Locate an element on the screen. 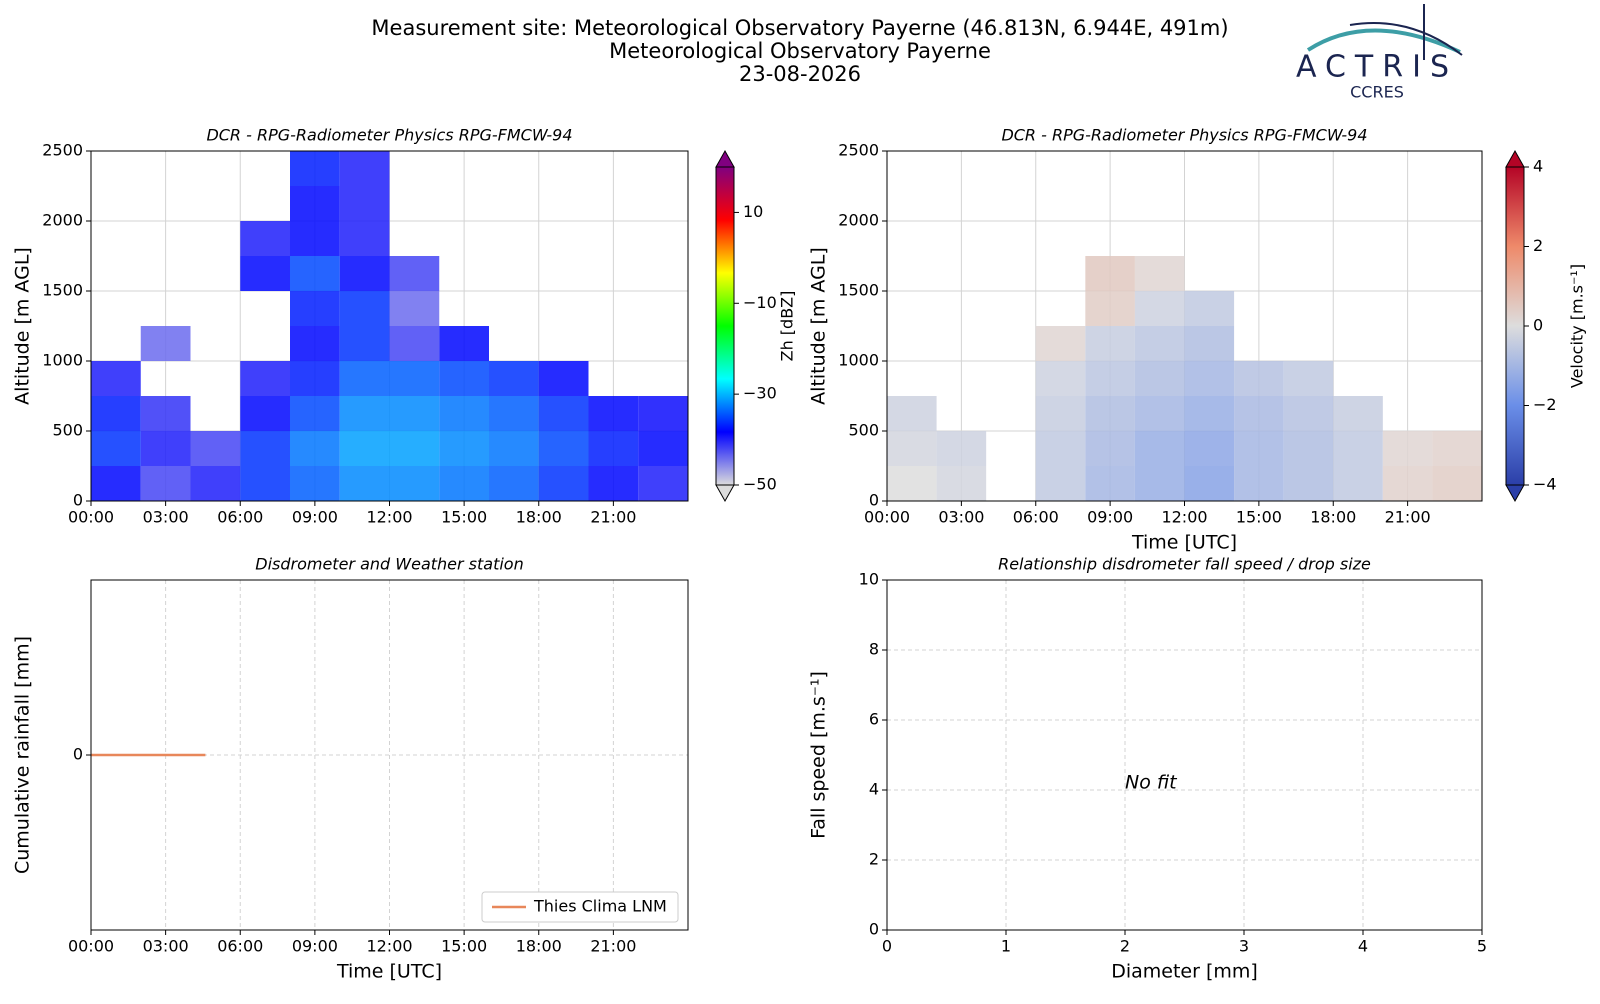 The width and height of the screenshot is (1600, 1004). x-tick-label: 4 is located at coordinates (1363, 946).